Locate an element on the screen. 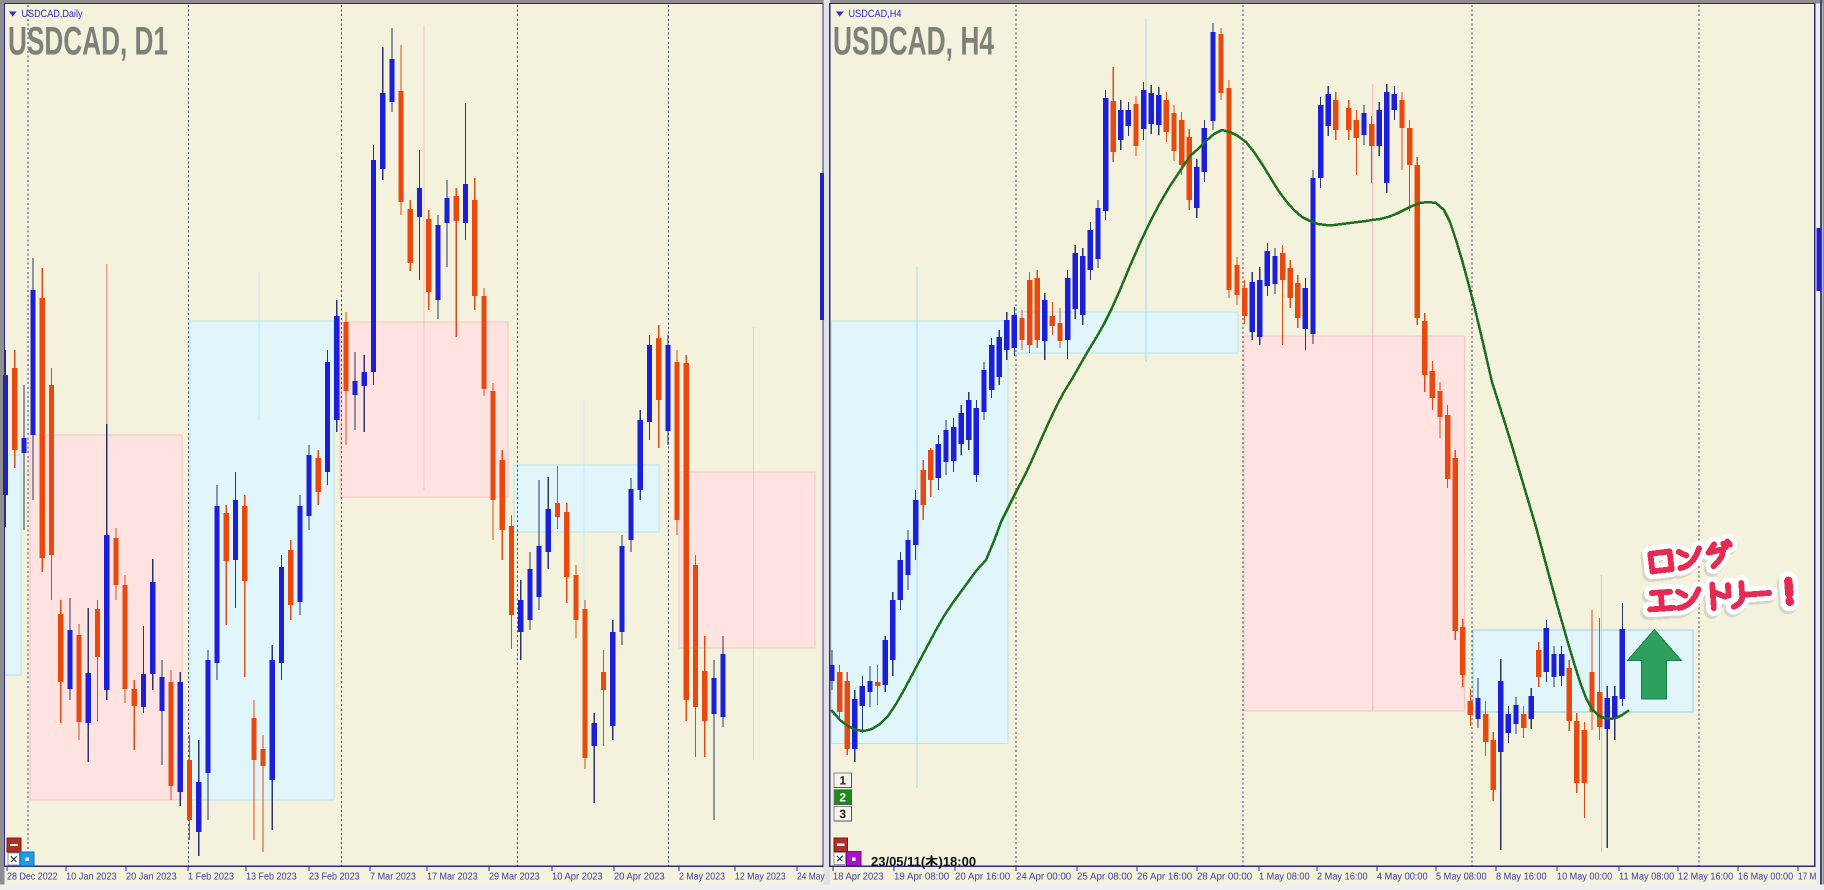 The image size is (1824, 890). svg-text: USDCAD, H4 is located at coordinates (913, 42).